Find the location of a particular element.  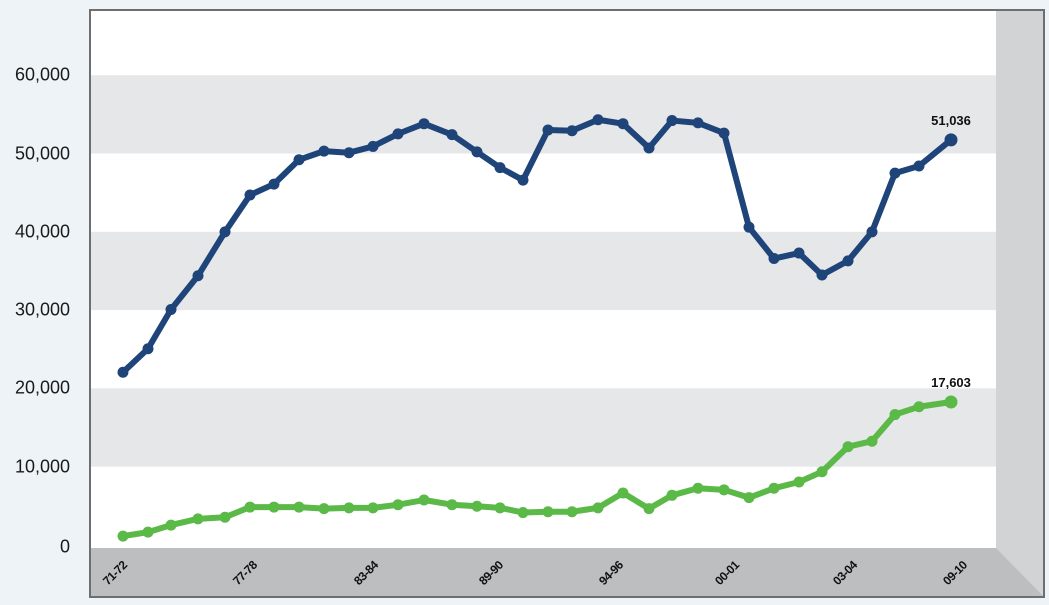

end-value-label: 51,036 is located at coordinates (951, 120).